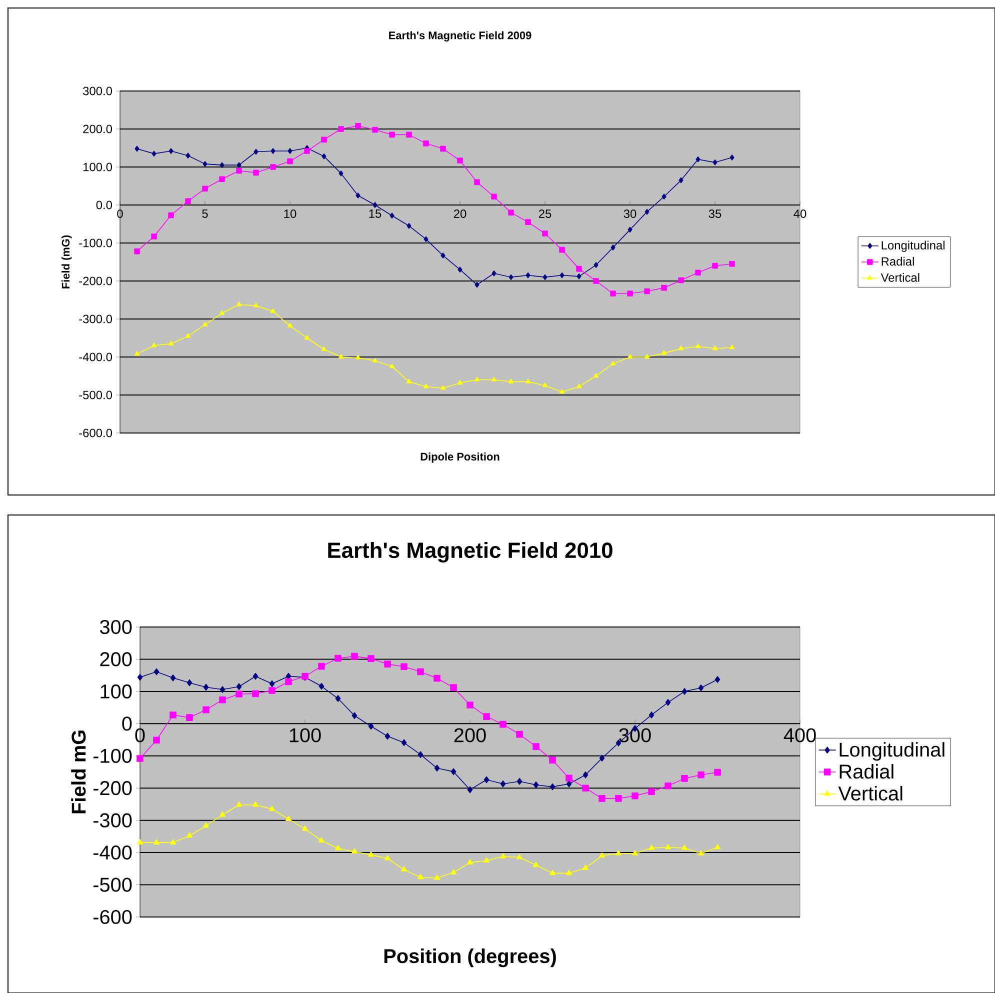 The width and height of the screenshot is (995, 993). I want to click on x-tick-label: 20, so click(460, 214).